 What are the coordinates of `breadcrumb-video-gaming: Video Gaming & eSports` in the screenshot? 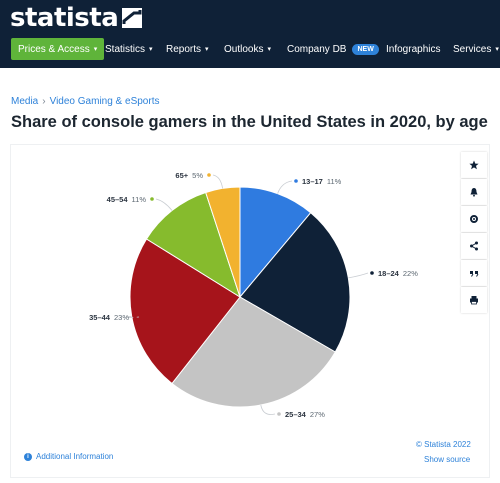 It's located at (104, 101).